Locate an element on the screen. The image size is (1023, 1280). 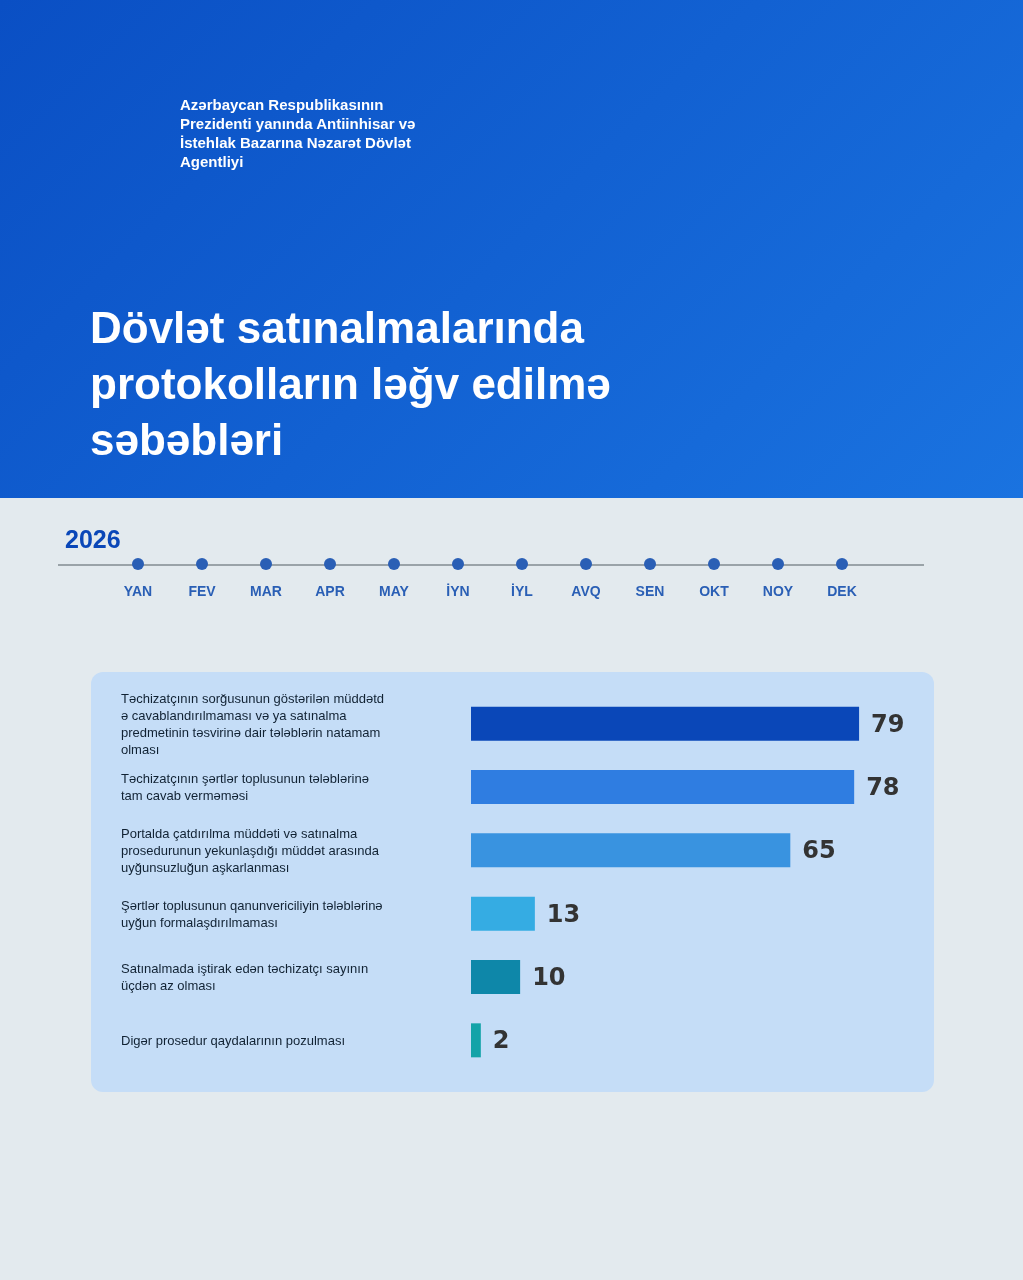
text: SEN is located at coordinates (650, 591).